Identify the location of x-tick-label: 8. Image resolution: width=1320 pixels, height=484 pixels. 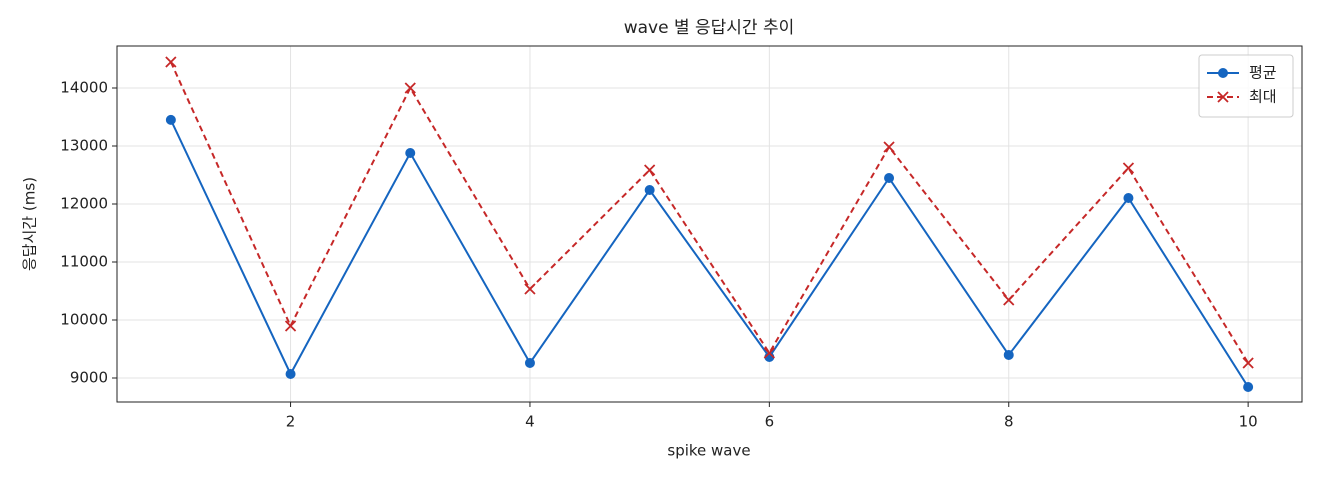
(1009, 422).